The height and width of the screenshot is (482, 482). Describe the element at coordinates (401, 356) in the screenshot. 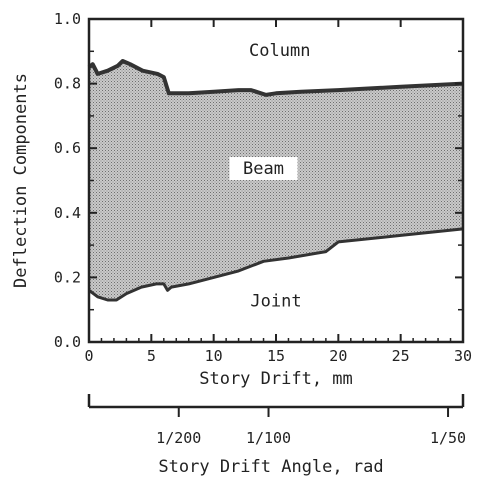

I see `x-tick-label: 25` at that location.